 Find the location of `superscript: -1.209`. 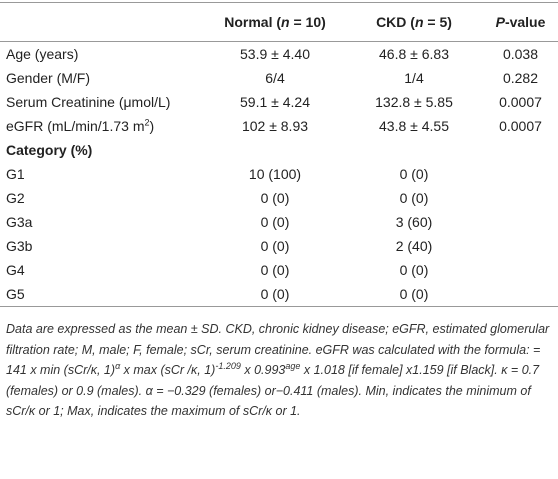

superscript: -1.209 is located at coordinates (228, 365).